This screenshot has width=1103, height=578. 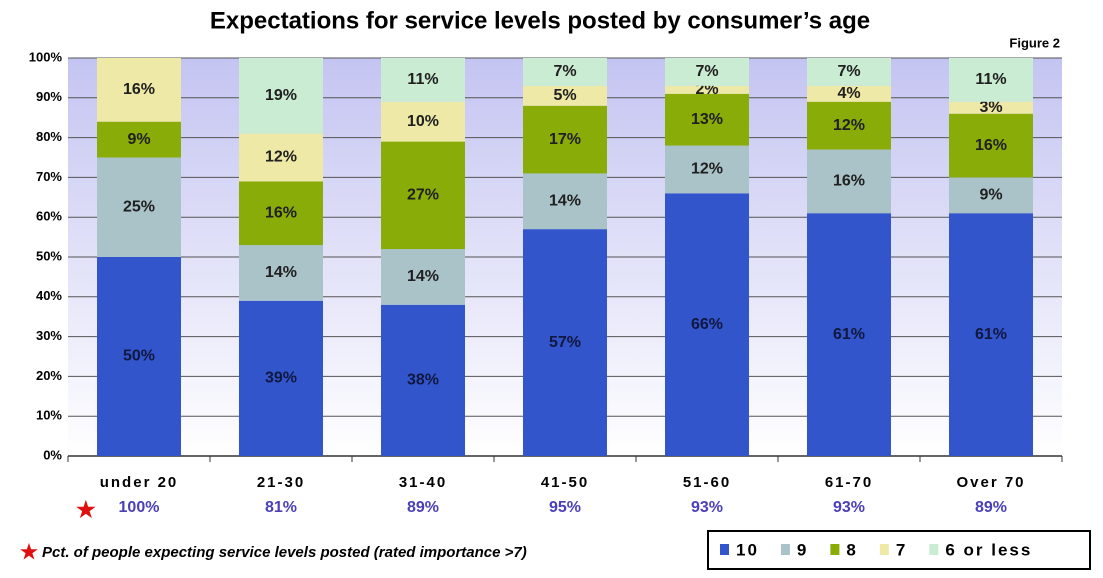 What do you see at coordinates (52, 454) in the screenshot?
I see `y-tick-label: 0%` at bounding box center [52, 454].